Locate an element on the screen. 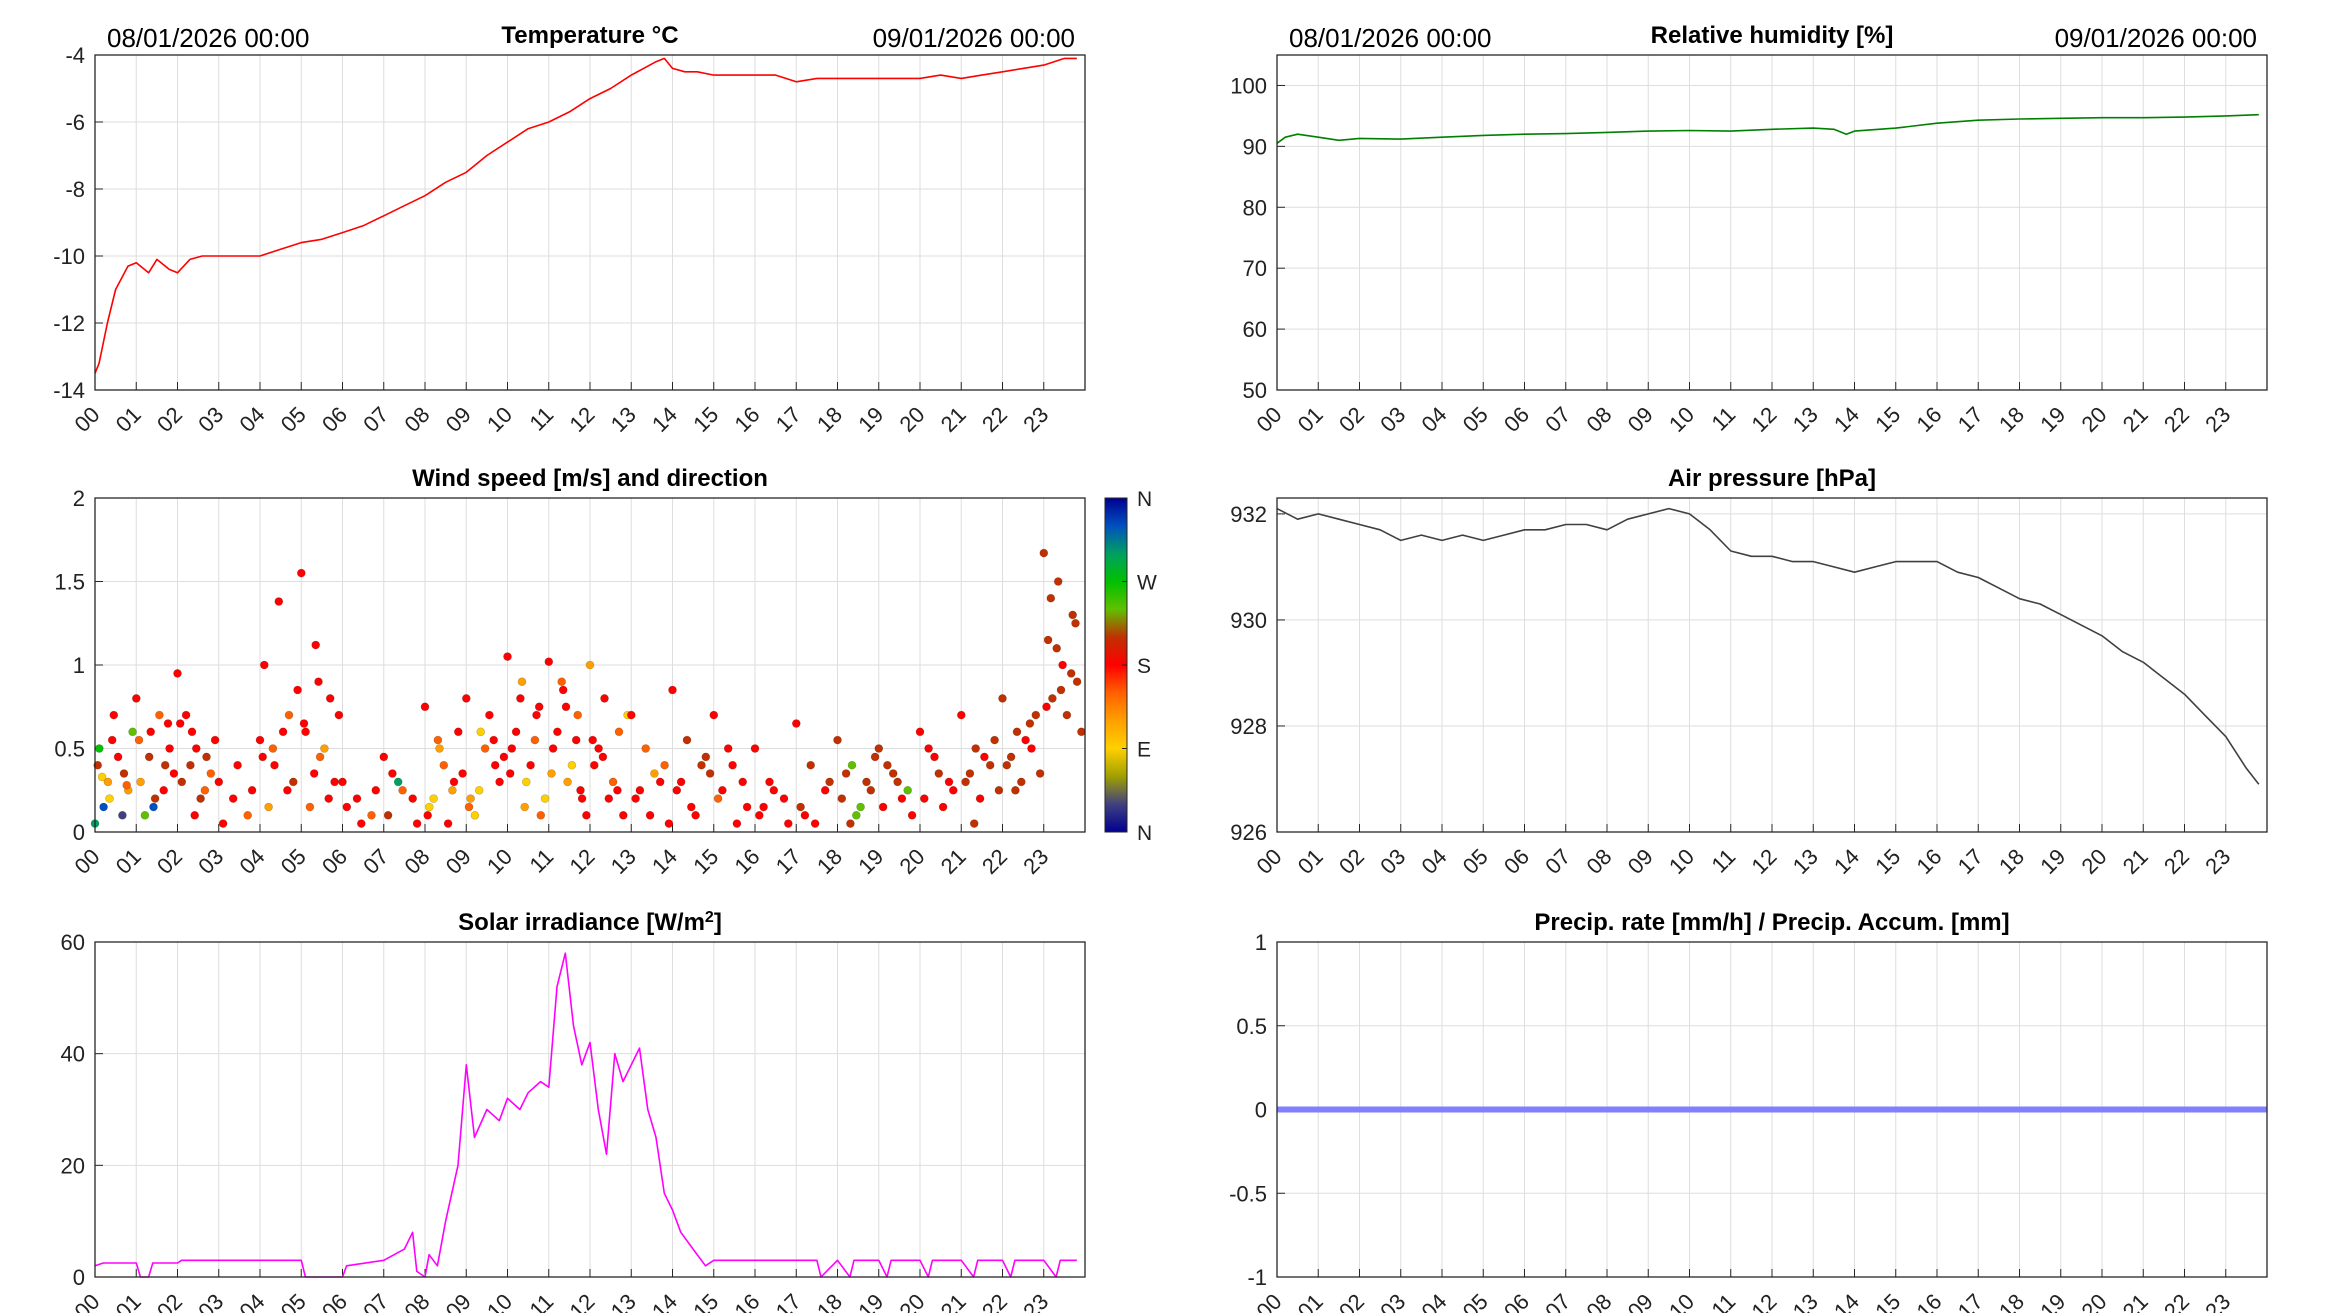 Image resolution: width=2333 pixels, height=1313 pixels. pressure-axes-frame is located at coordinates (1772, 665).